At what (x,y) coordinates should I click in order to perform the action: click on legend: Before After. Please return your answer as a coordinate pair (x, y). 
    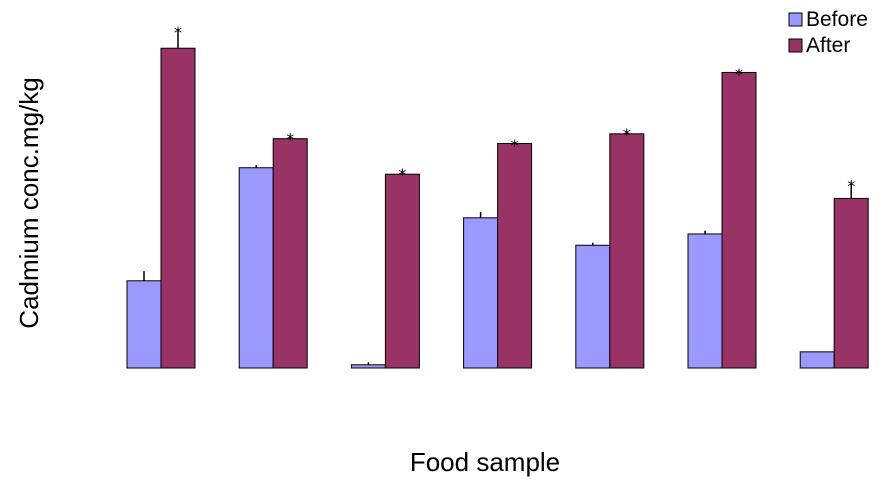
    Looking at the image, I should click on (828, 32).